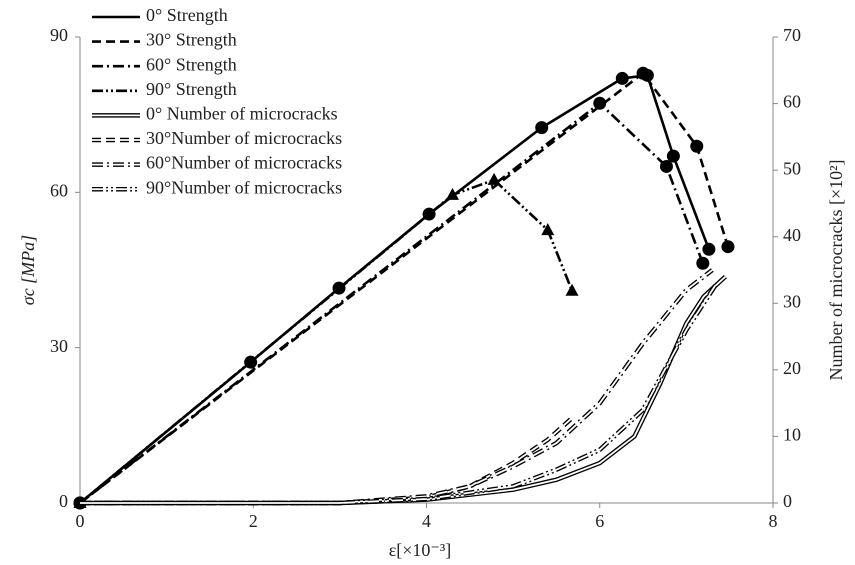 This screenshot has height=565, width=855. Describe the element at coordinates (792, 301) in the screenshot. I see `y2-tick-label: 30` at that location.